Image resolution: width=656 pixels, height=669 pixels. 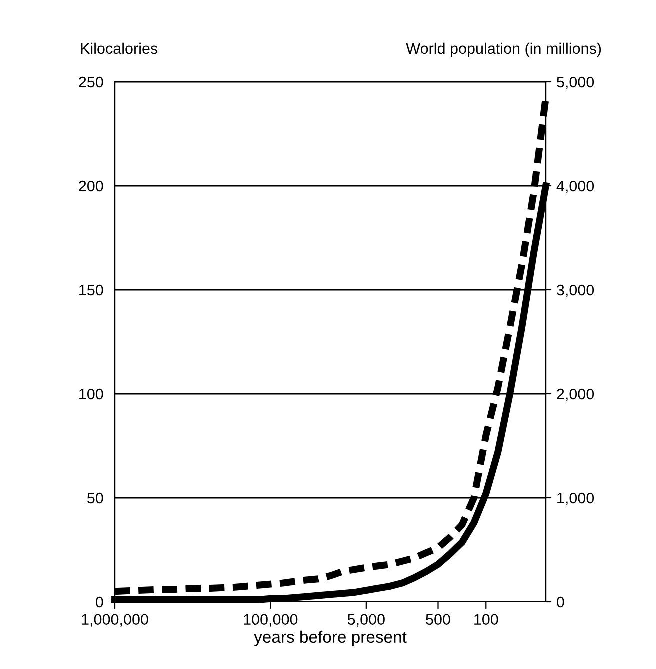 What do you see at coordinates (486, 620) in the screenshot?
I see `x-tick-label: 100` at bounding box center [486, 620].